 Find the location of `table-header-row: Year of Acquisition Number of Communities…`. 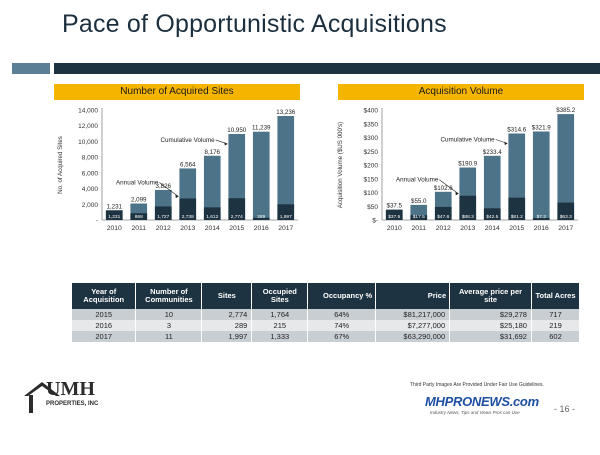

table-header-row: Year of Acquisition Number of Communities… is located at coordinates (326, 296).